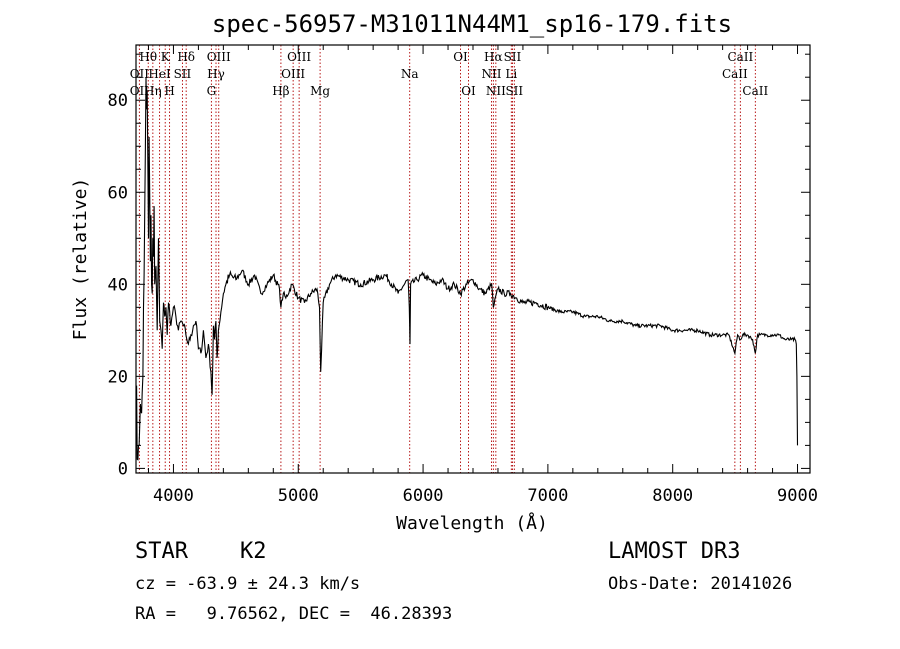 The height and width of the screenshot is (649, 900). Describe the element at coordinates (212, 91) in the screenshot. I see `spectral-line-label: G` at that location.